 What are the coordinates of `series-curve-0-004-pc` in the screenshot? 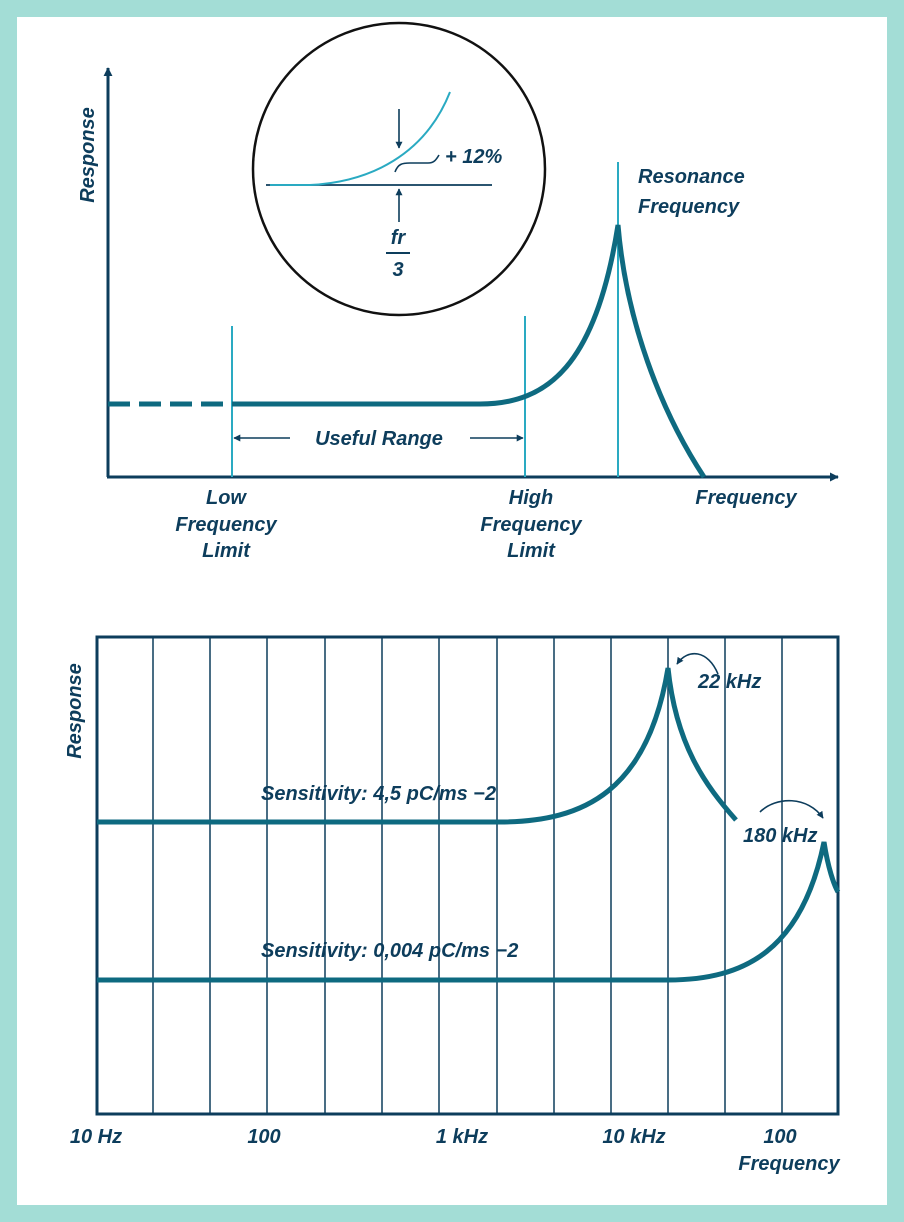 It's located at (469, 912).